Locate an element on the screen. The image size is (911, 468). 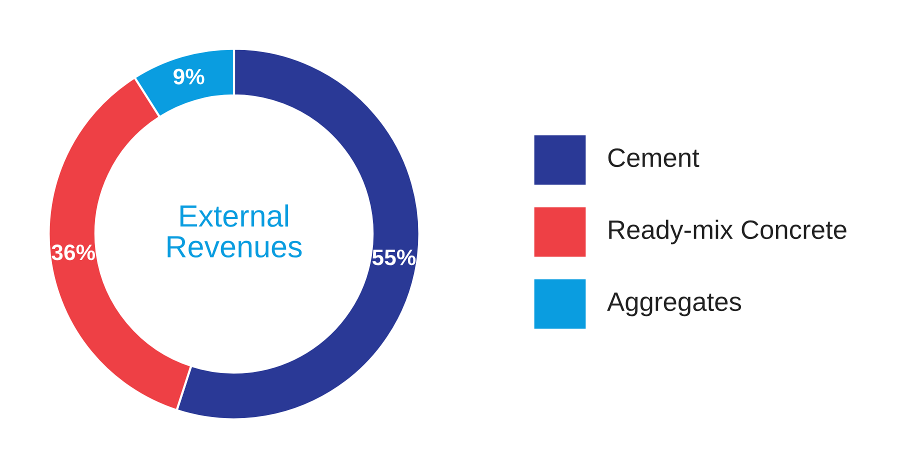
data-label: 55% is located at coordinates (394, 258).